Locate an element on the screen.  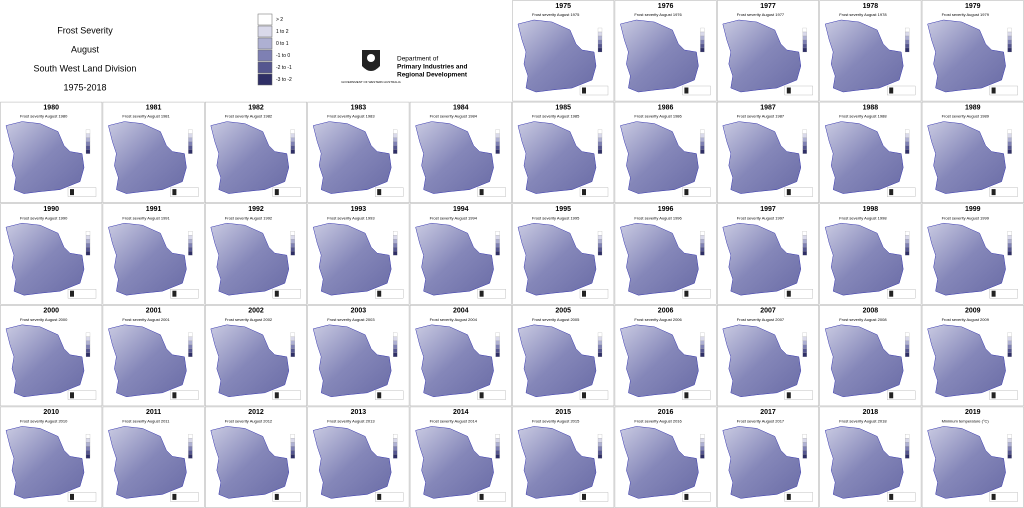
tile-caption: Frost severity August 2009 is located at coordinates (966, 319).